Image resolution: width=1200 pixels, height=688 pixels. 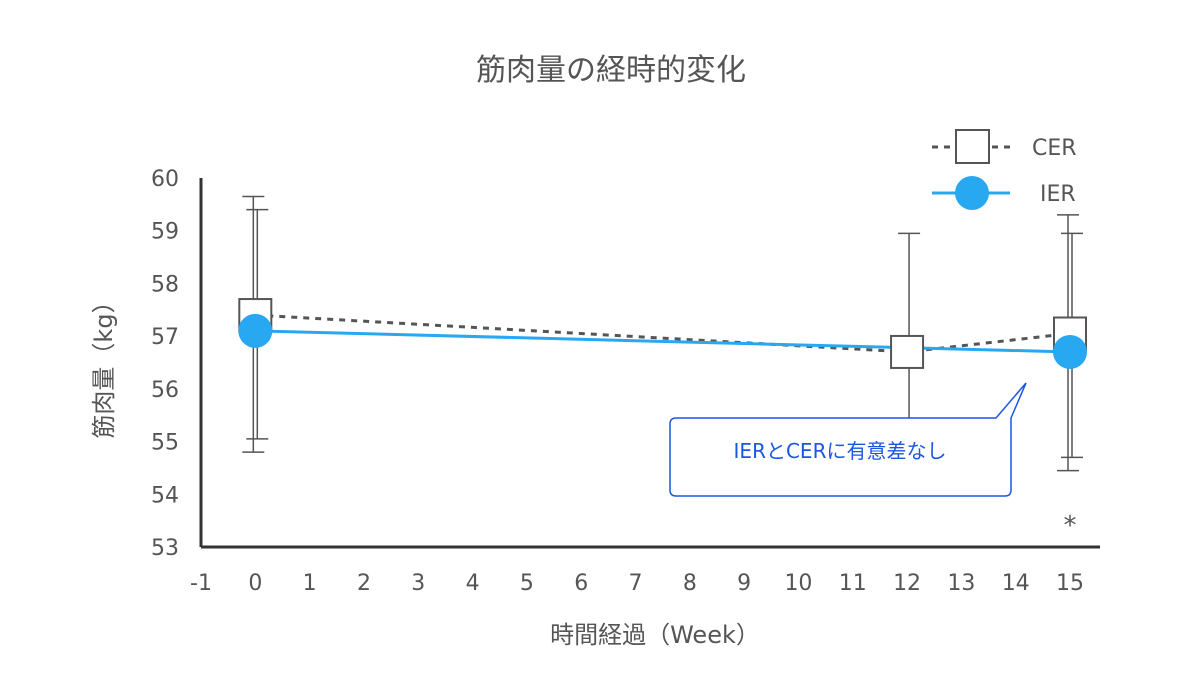 I want to click on callout-text: IERとCERに有意差なし, so click(x=840, y=451).